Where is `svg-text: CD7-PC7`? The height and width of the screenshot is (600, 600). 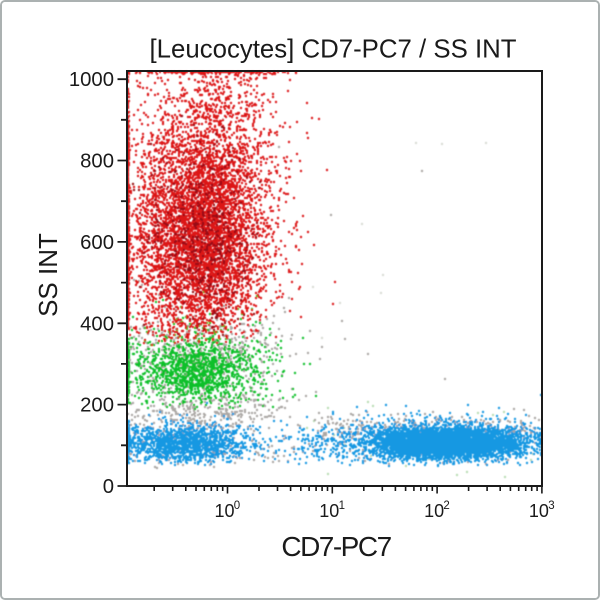 svg-text: CD7-PC7 is located at coordinates (336, 546).